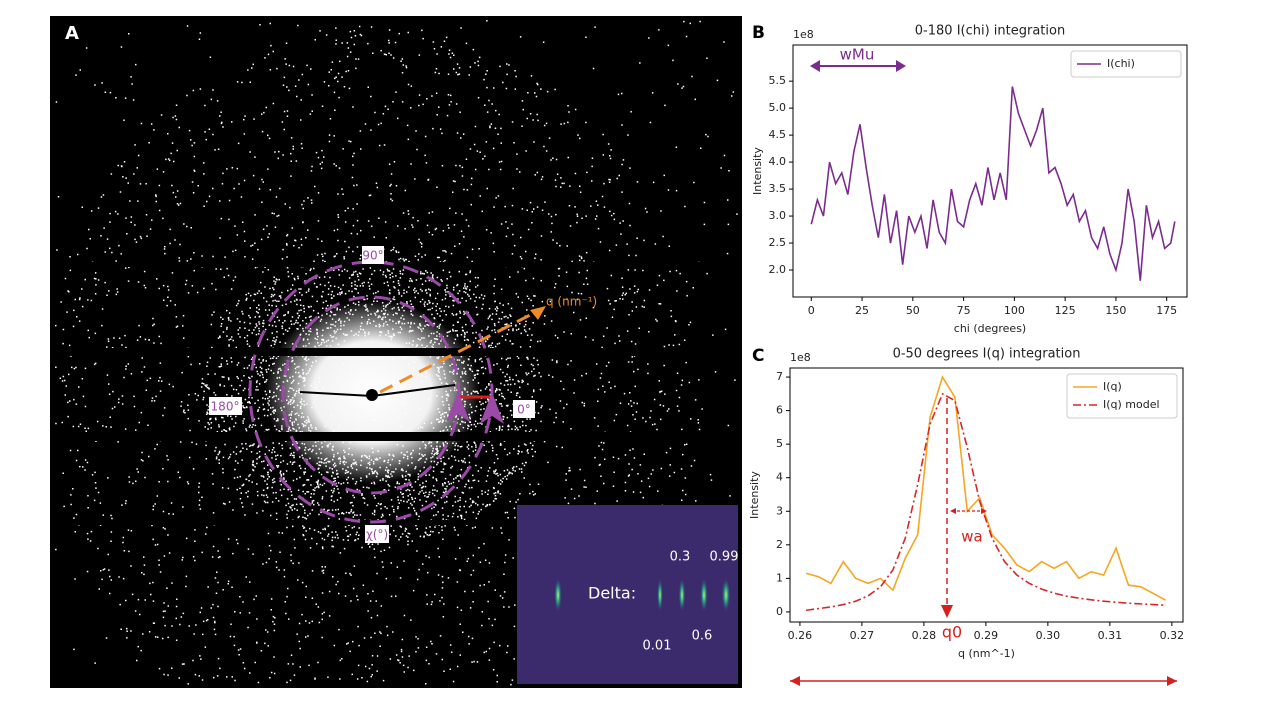 The width and height of the screenshot is (1280, 724). I want to click on annotation: wMu, so click(857, 55).